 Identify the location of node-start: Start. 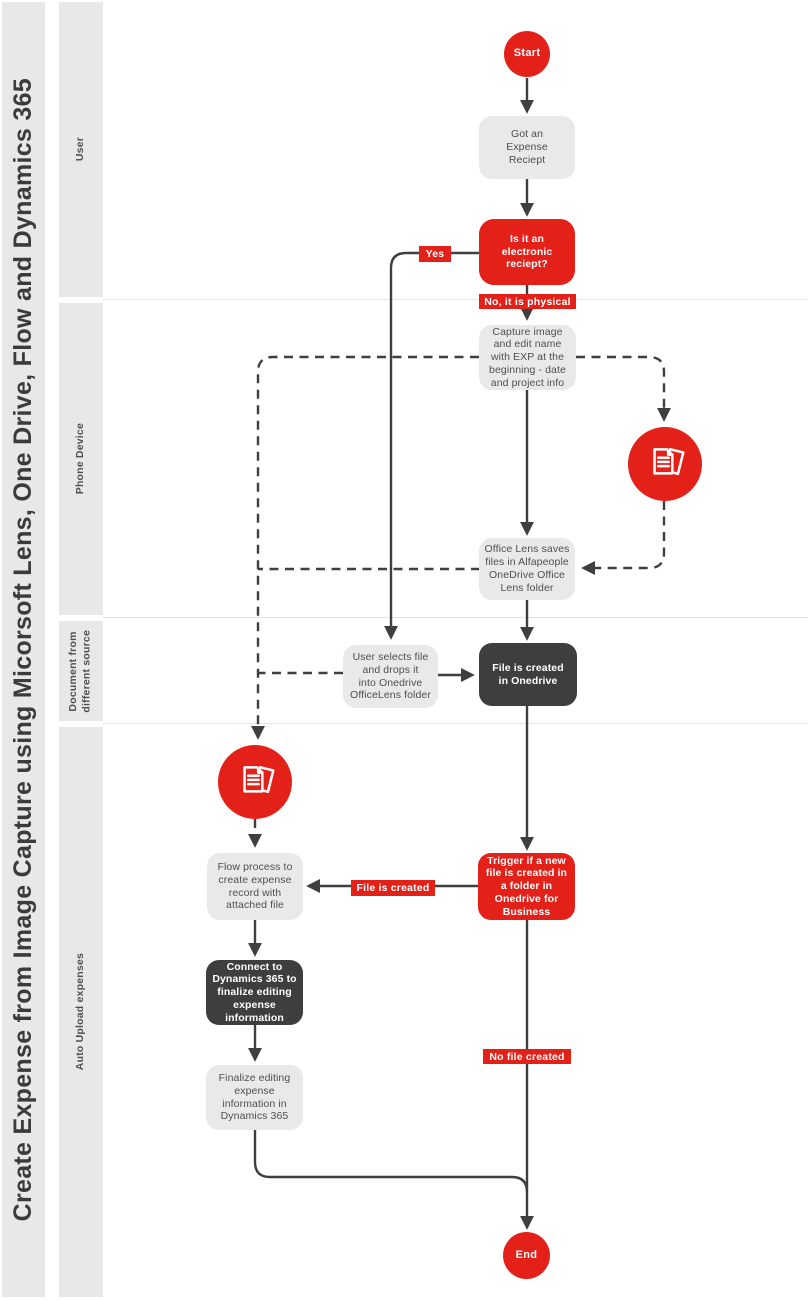
(527, 54).